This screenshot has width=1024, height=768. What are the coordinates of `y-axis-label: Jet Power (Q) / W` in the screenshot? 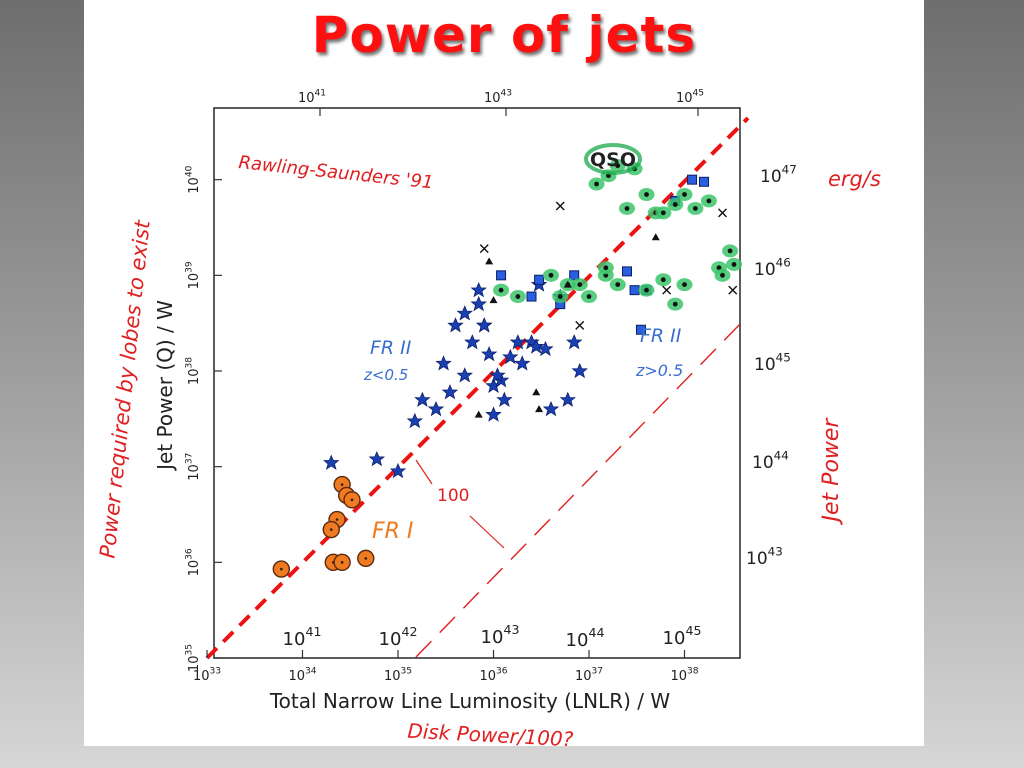 It's located at (165, 386).